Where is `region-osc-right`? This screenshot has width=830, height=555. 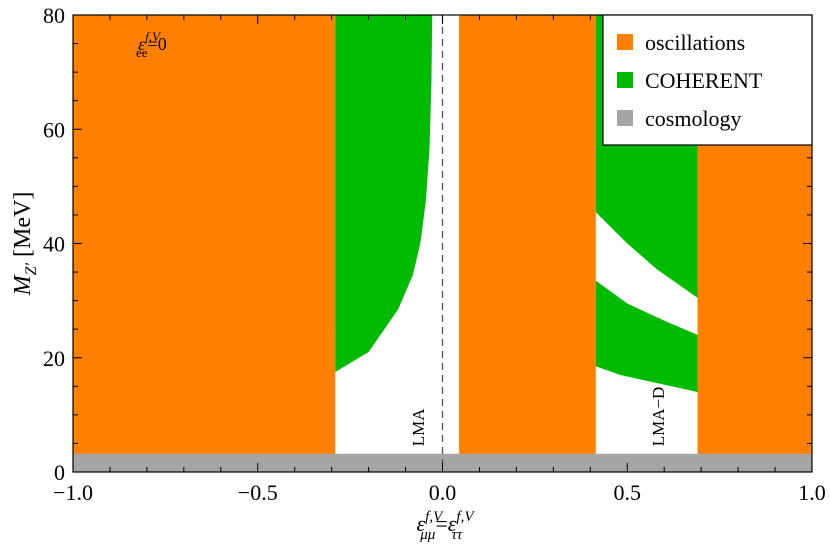
region-osc-right is located at coordinates (754, 306).